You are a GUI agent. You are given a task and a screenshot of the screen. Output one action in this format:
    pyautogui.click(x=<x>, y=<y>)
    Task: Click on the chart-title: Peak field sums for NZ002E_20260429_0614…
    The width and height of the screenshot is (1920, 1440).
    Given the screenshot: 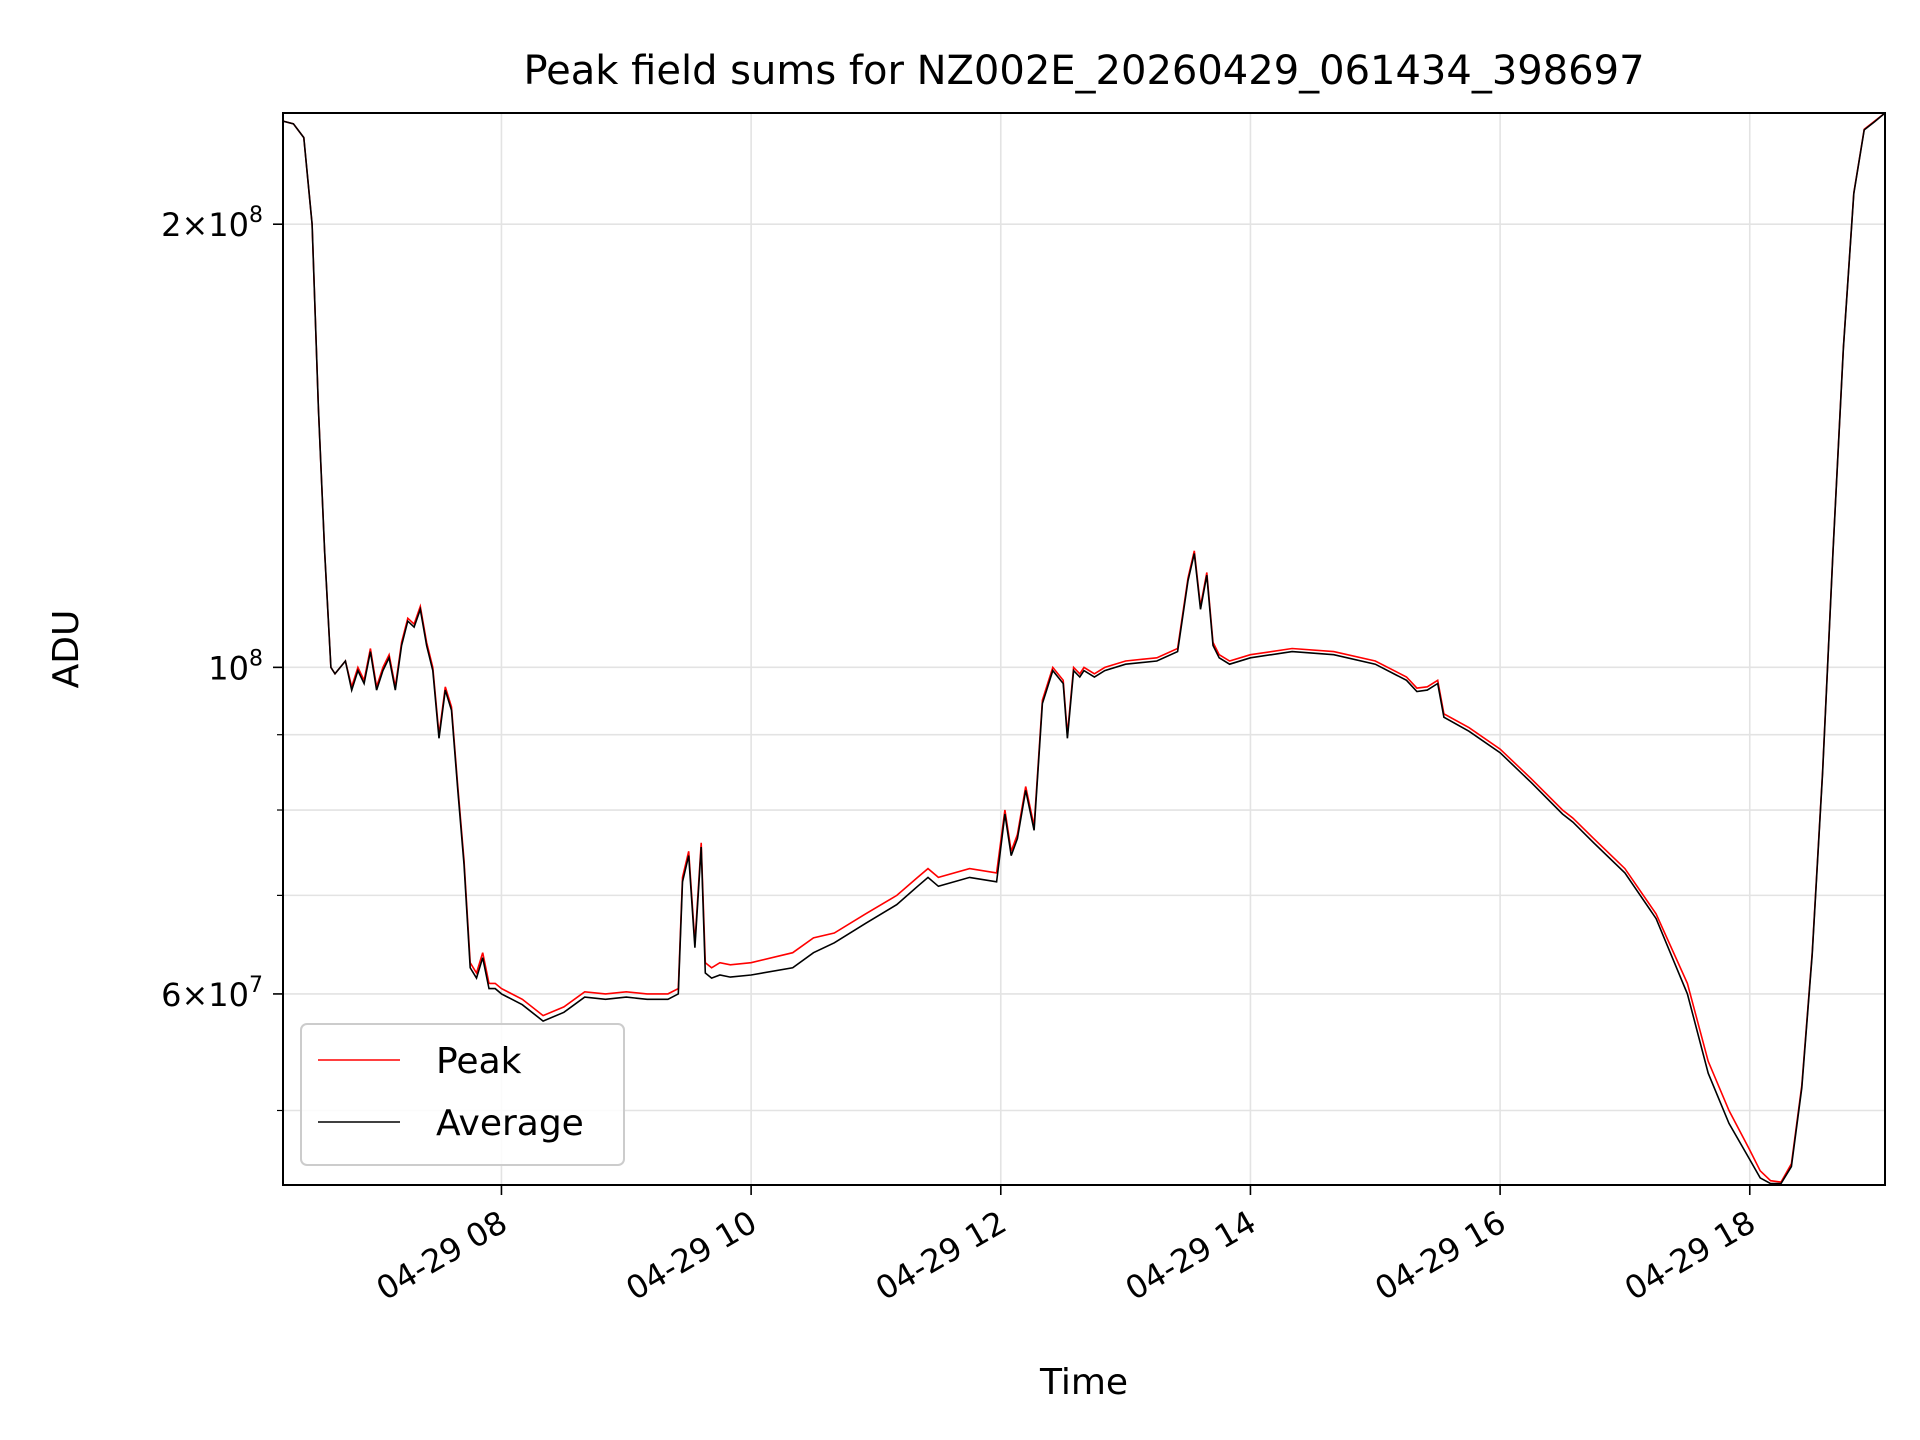 What is the action you would take?
    pyautogui.click(x=1083, y=71)
    